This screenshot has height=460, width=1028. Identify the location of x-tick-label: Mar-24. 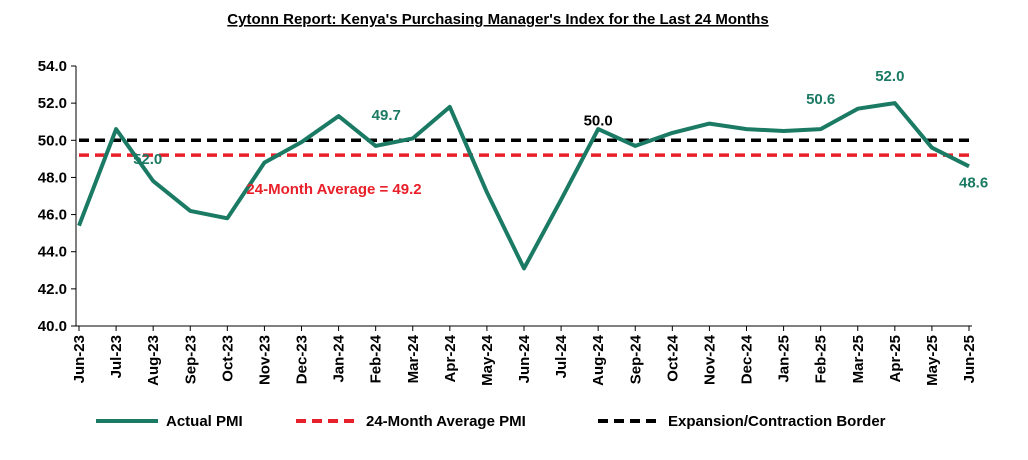
(413, 358).